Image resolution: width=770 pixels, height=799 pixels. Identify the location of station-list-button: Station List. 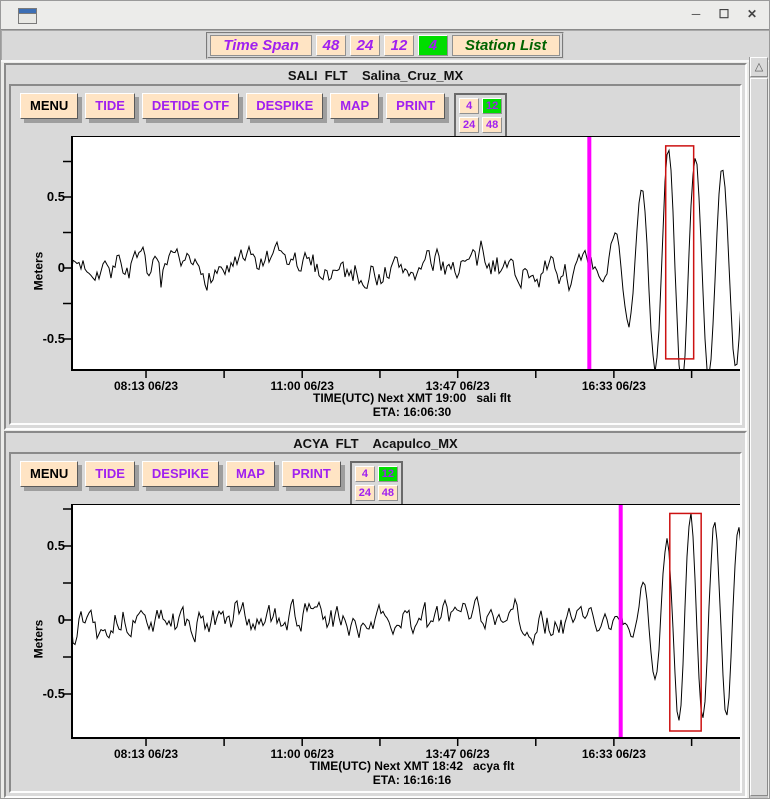
(505, 45).